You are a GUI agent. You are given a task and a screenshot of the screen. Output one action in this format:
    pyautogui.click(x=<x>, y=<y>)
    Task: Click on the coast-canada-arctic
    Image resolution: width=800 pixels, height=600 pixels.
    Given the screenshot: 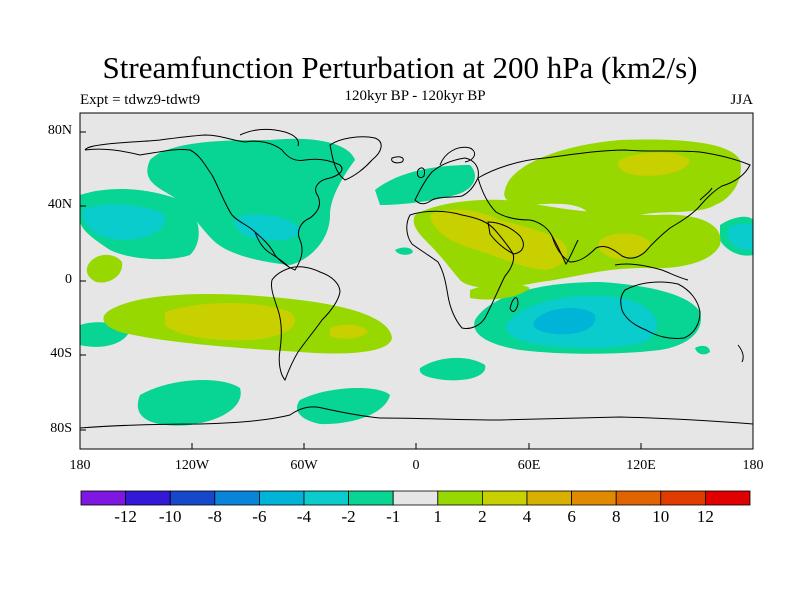 What is the action you would take?
    pyautogui.click(x=269, y=137)
    